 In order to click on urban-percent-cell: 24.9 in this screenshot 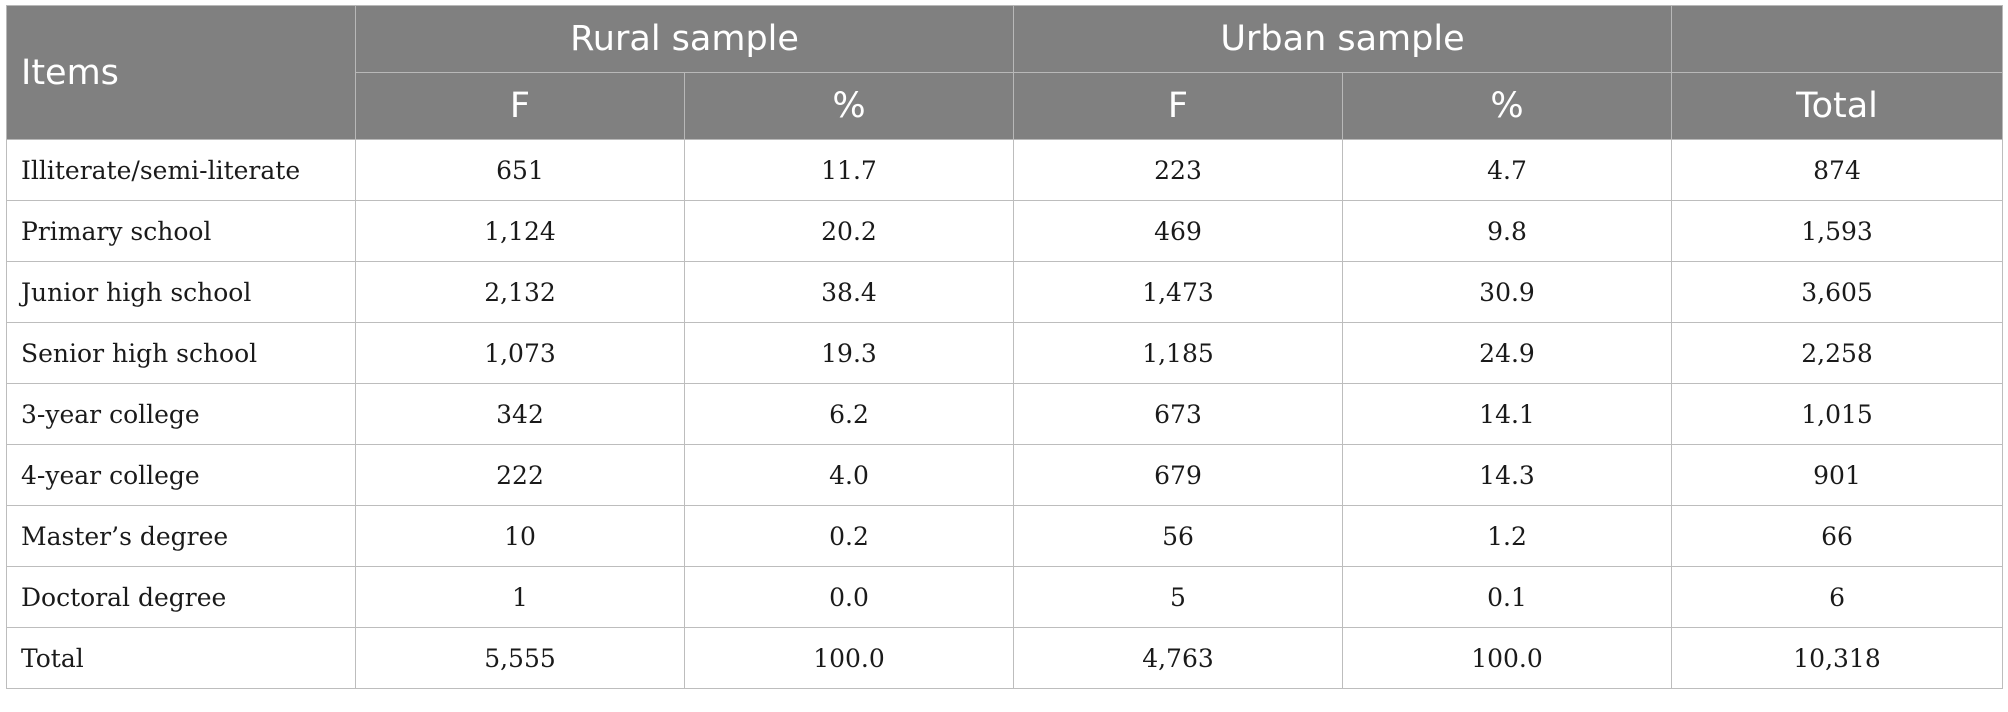, I will do `click(1507, 353)`.